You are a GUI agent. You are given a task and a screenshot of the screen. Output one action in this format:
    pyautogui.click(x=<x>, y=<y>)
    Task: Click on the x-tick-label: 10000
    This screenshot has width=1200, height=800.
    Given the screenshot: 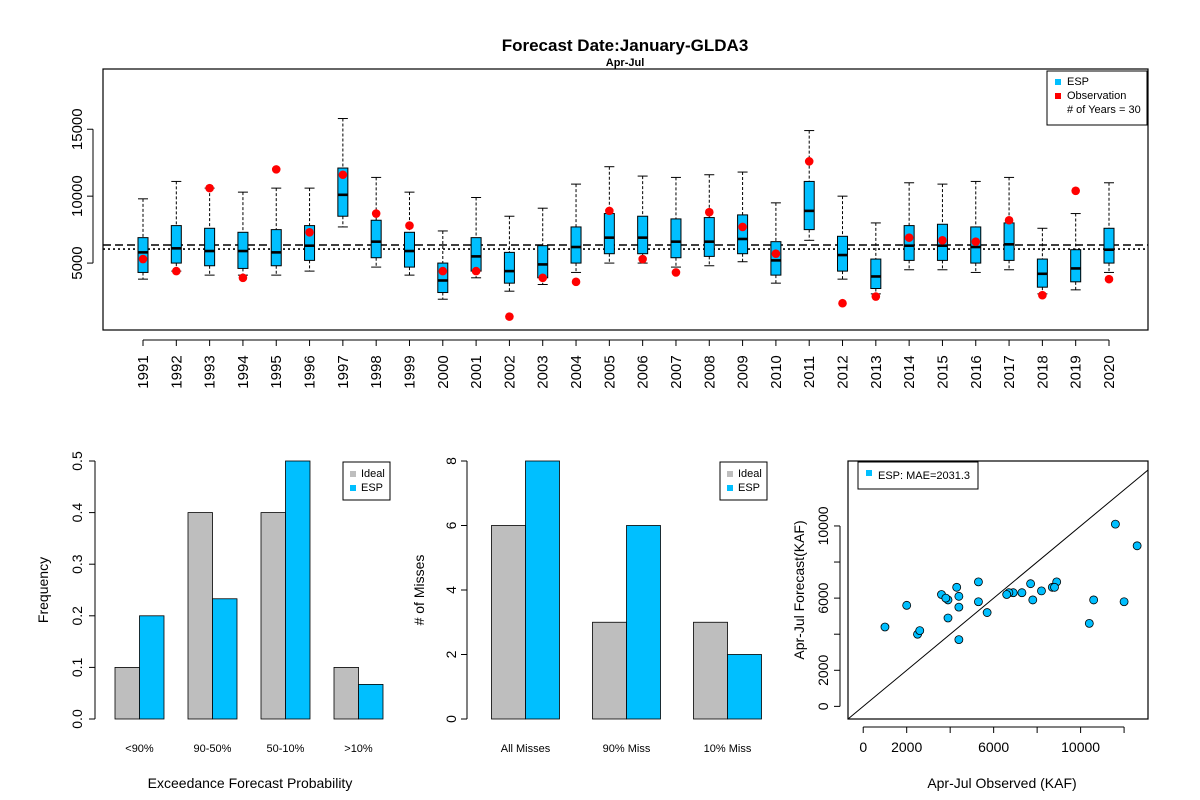 What is the action you would take?
    pyautogui.click(x=1080, y=747)
    